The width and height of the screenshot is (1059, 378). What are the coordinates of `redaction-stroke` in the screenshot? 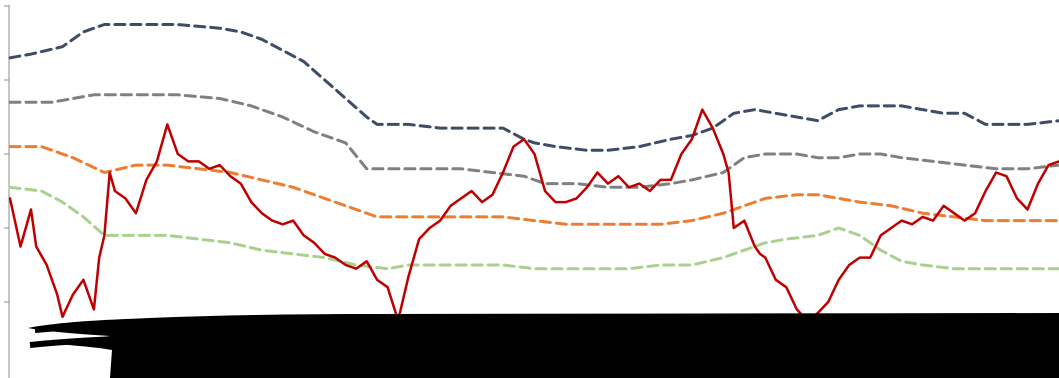 It's located at (110, 333).